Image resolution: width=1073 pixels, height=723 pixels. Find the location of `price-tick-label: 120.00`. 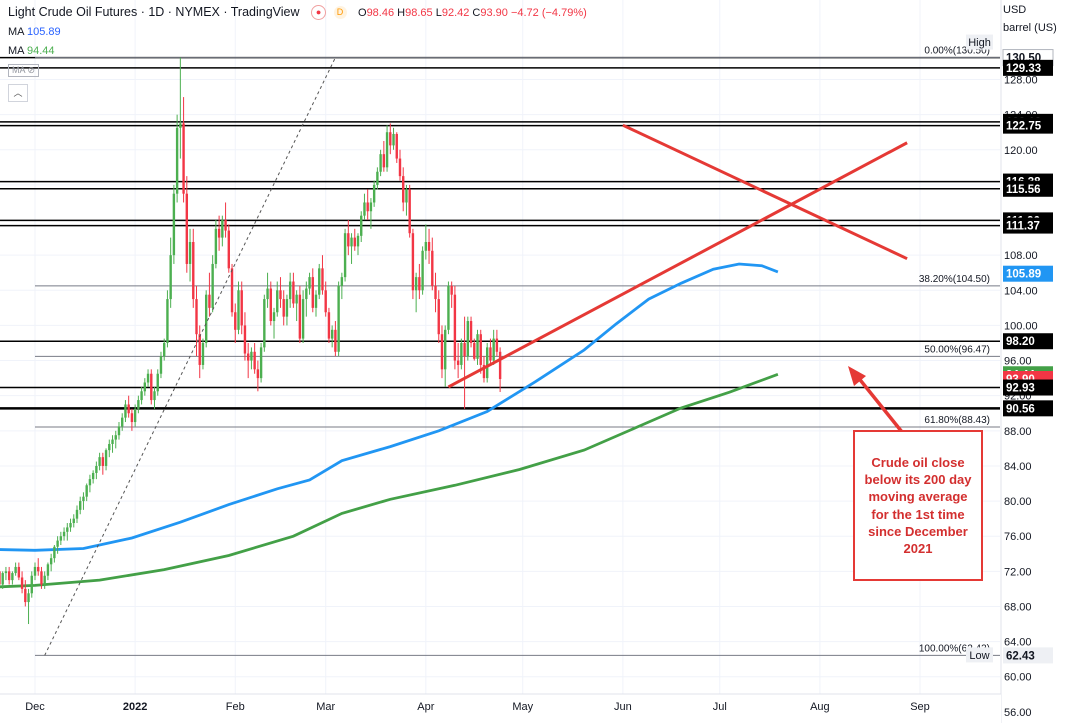

price-tick-label: 120.00 is located at coordinates (1021, 151).